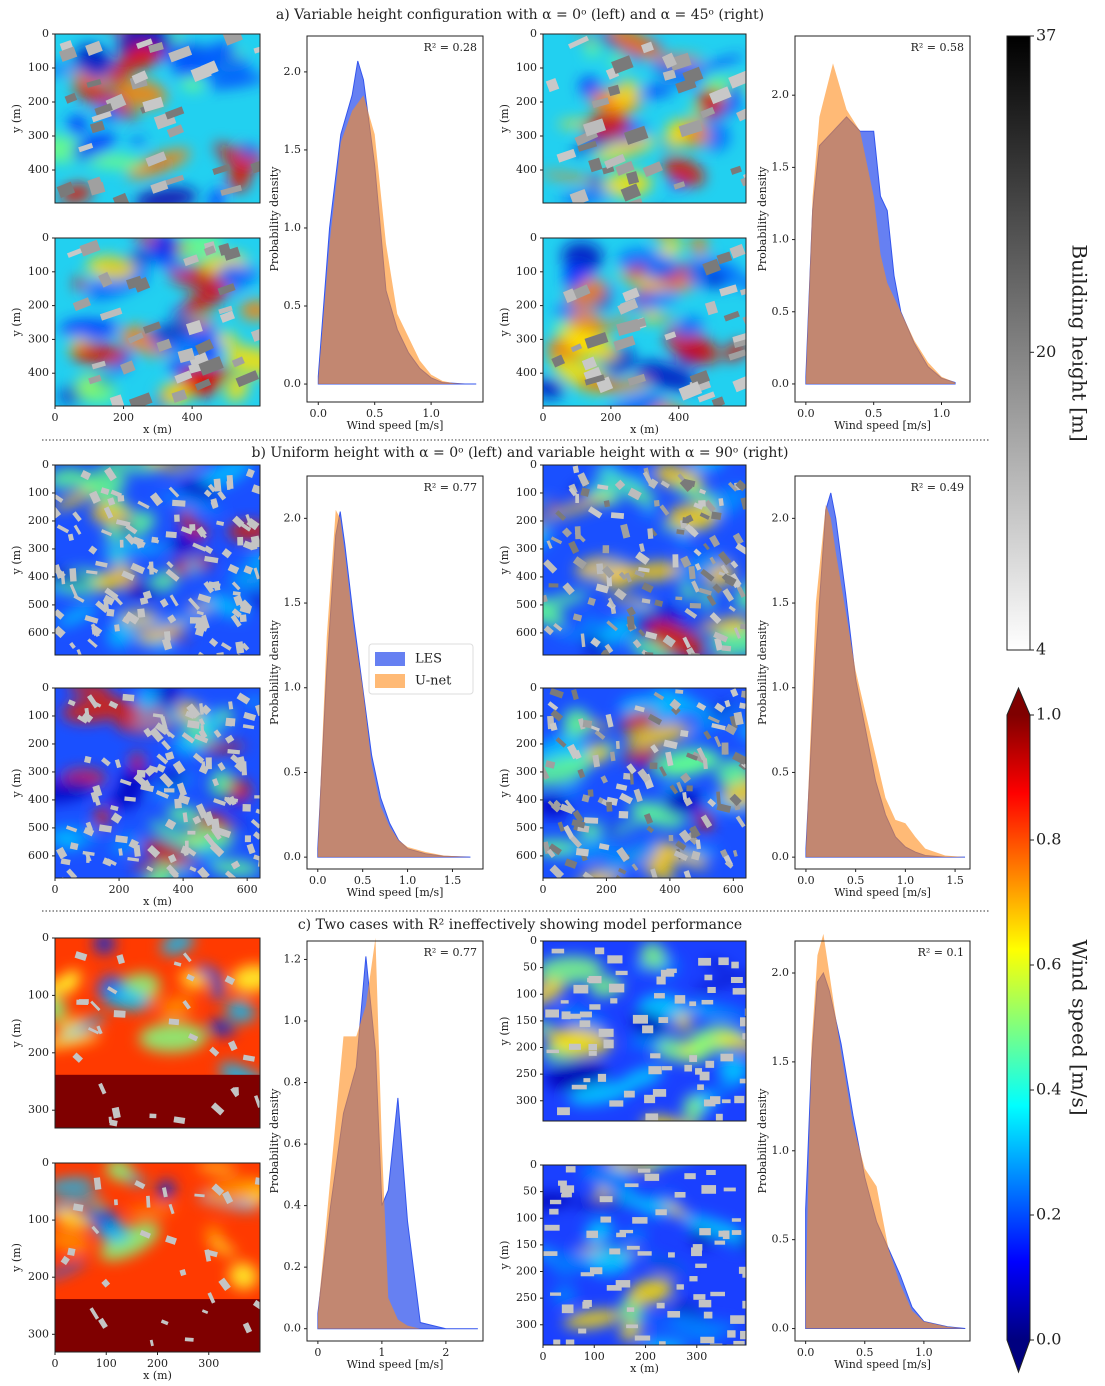 Image resolution: width=1105 pixels, height=1386 pixels. I want to click on field-blobs, so click(157, 118).